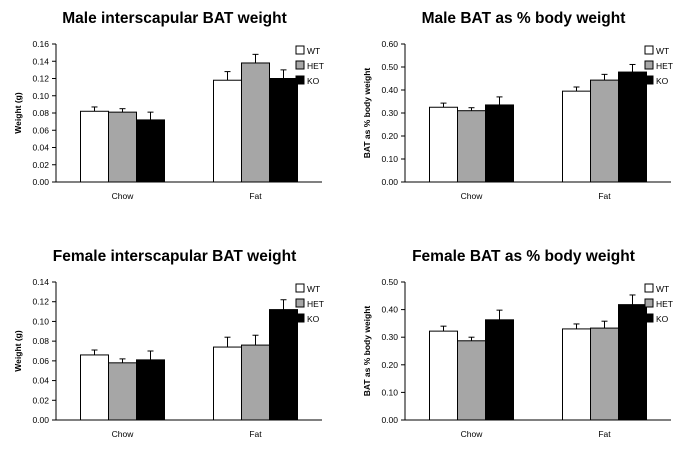  I want to click on y-axis-title: Weight (g), so click(18, 113).